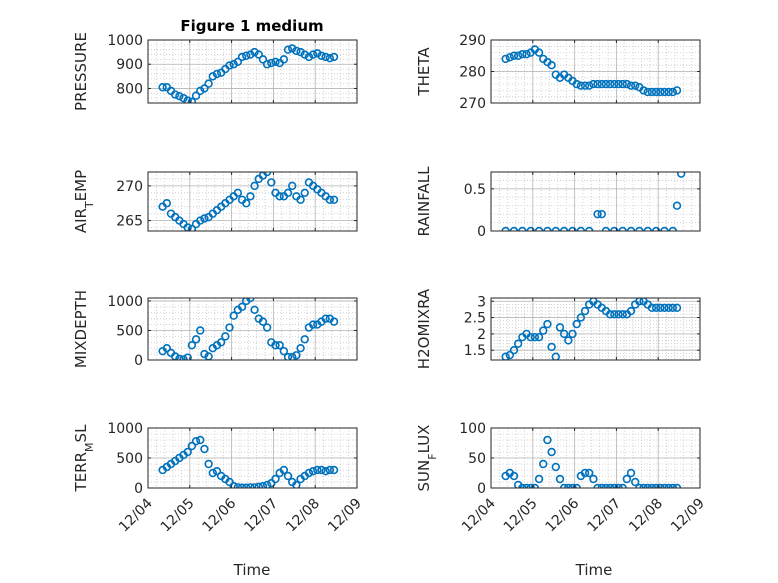  Describe the element at coordinates (81, 329) in the screenshot. I see `y-axis-label: MIXDEPTH` at that location.